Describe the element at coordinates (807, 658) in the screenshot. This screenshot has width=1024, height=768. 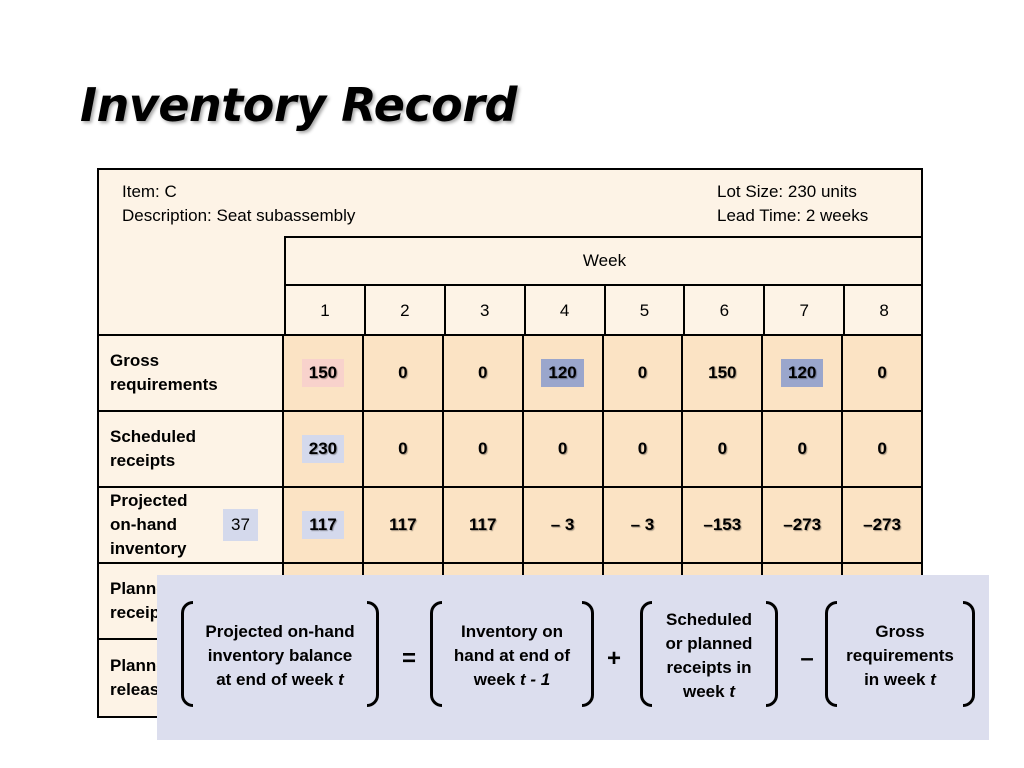
I see `minus-sign: –` at that location.